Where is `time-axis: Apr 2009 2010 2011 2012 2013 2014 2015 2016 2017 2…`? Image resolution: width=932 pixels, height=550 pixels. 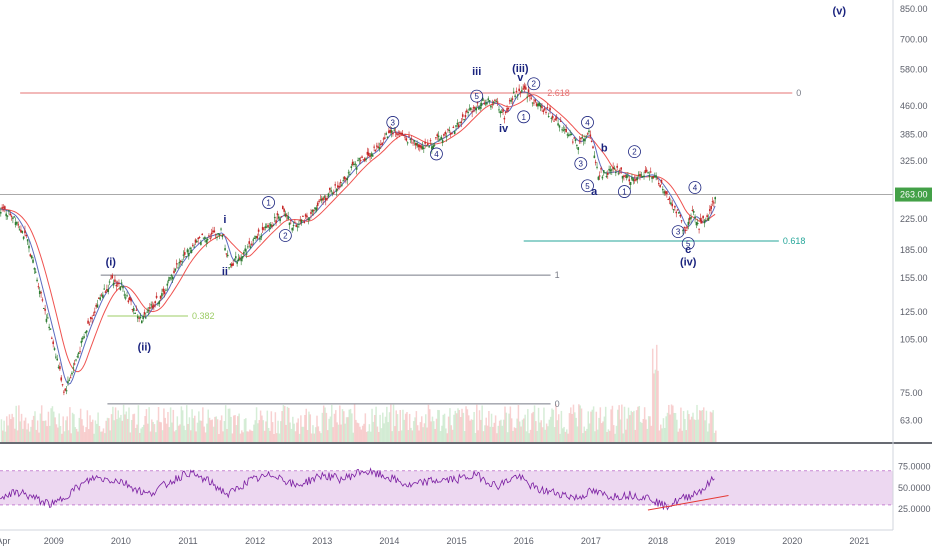 time-axis: Apr 2009 2010 2011 2012 2013 2014 2015 2016 2017 2… is located at coordinates (434, 541).